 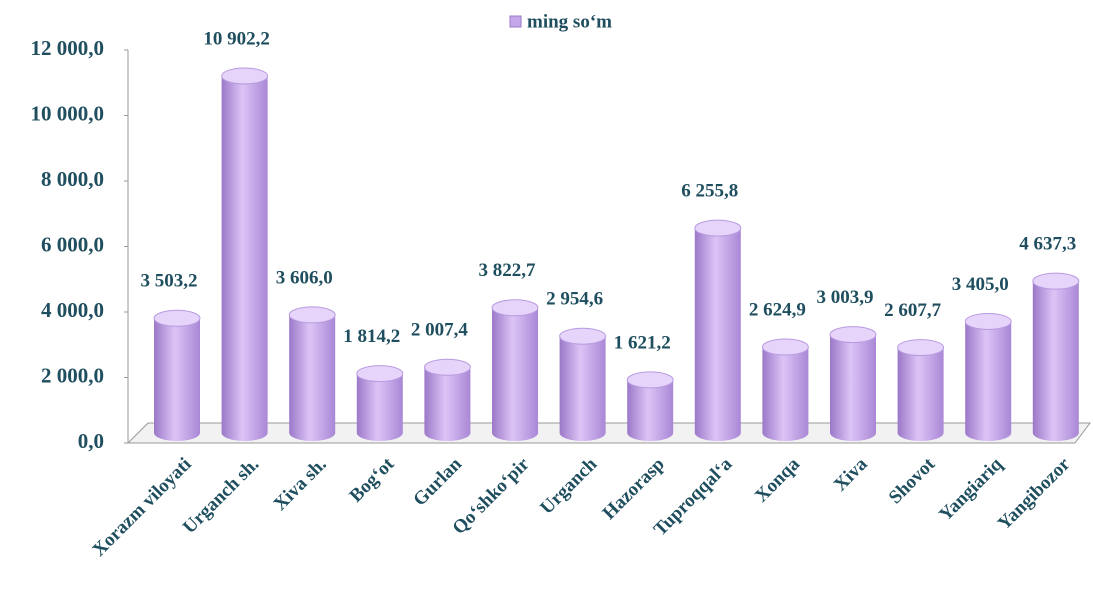 I want to click on x-tick-label: Xiva, so click(x=851, y=474).